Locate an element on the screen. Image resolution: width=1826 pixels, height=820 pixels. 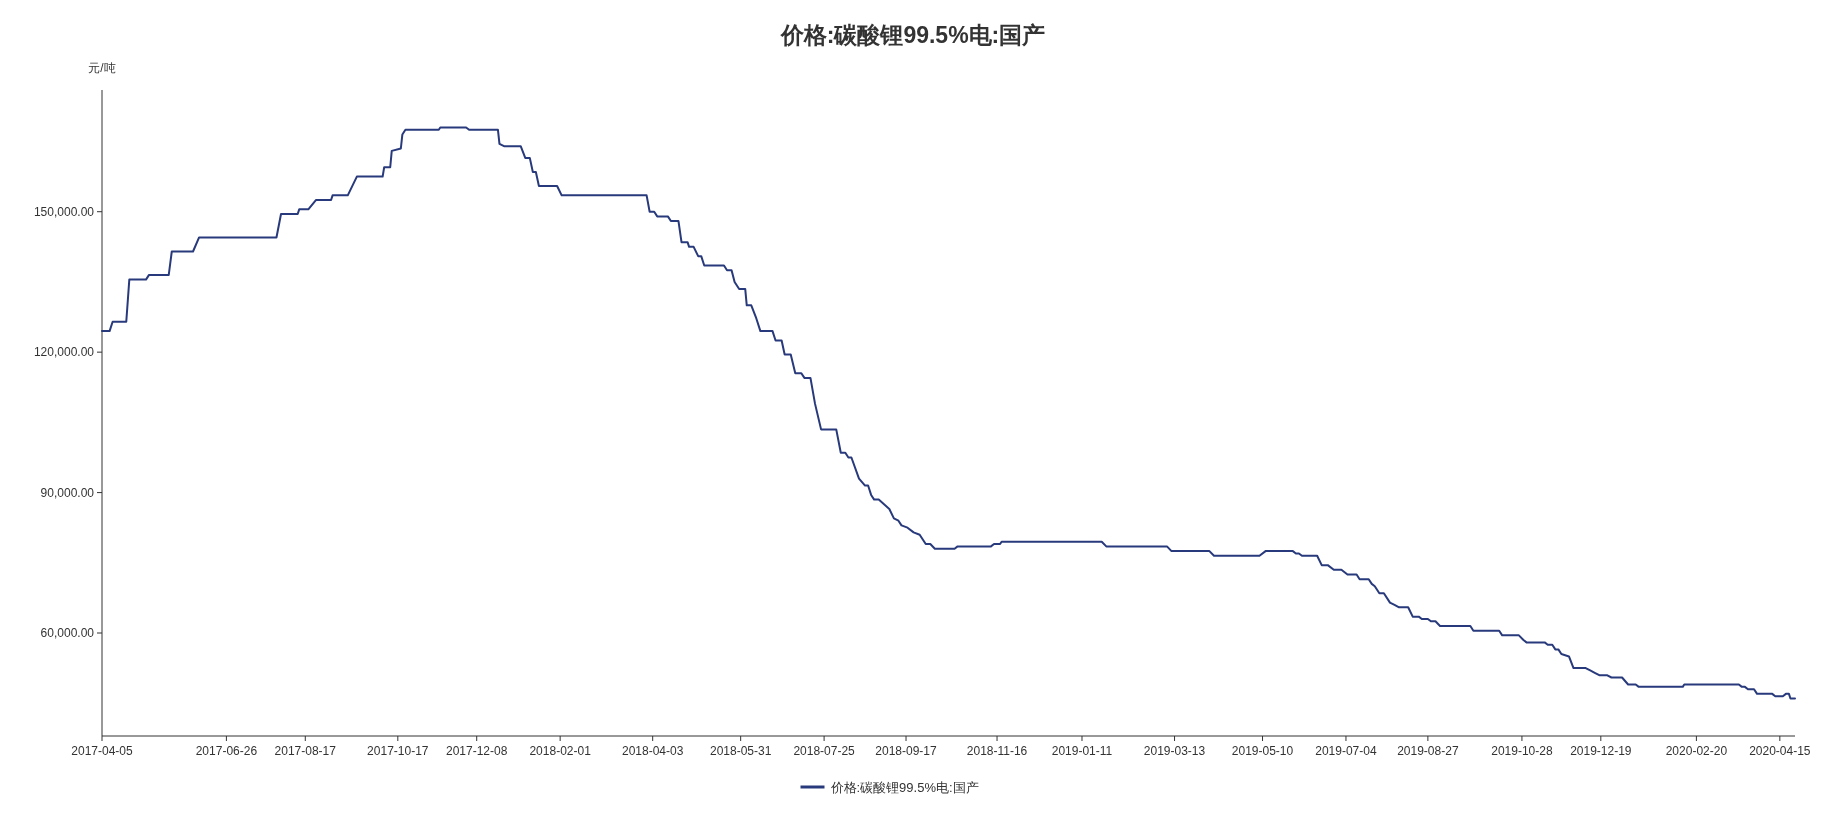
x-tick-label: 2020-04-15 is located at coordinates (1780, 751).